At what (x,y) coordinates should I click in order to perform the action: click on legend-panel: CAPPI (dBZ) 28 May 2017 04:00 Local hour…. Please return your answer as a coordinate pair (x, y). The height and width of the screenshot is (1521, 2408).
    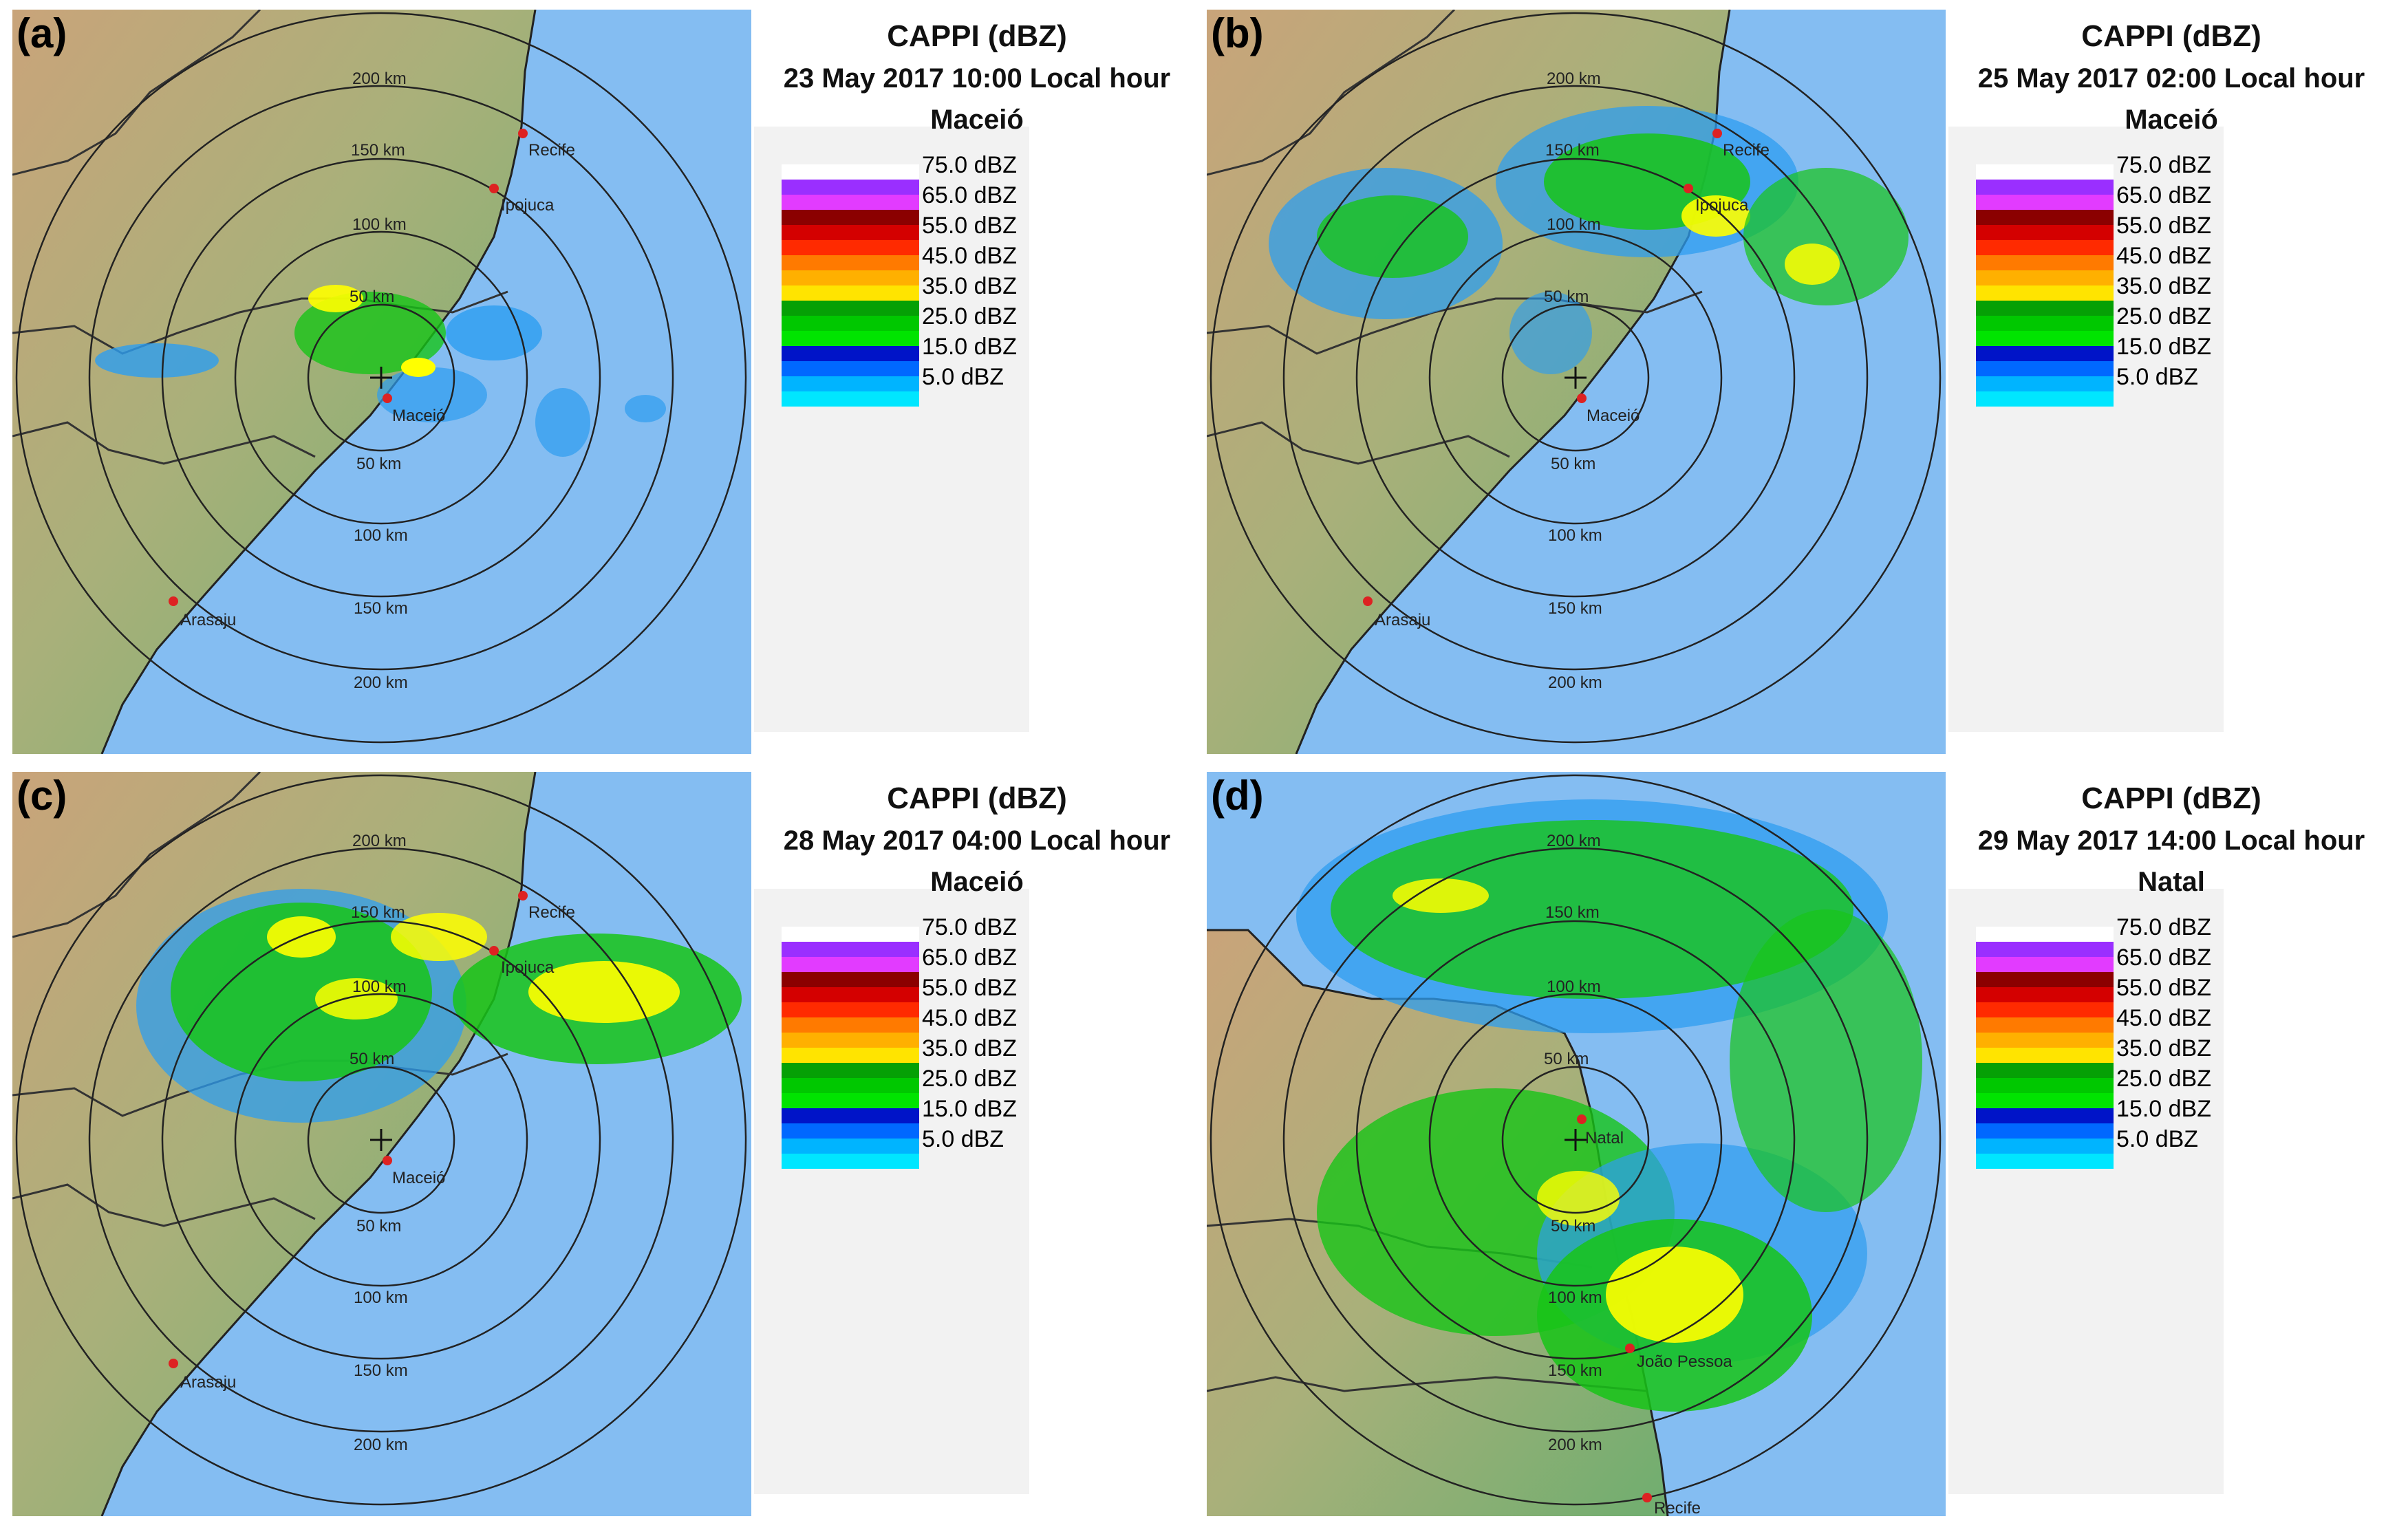
    Looking at the image, I should click on (977, 1144).